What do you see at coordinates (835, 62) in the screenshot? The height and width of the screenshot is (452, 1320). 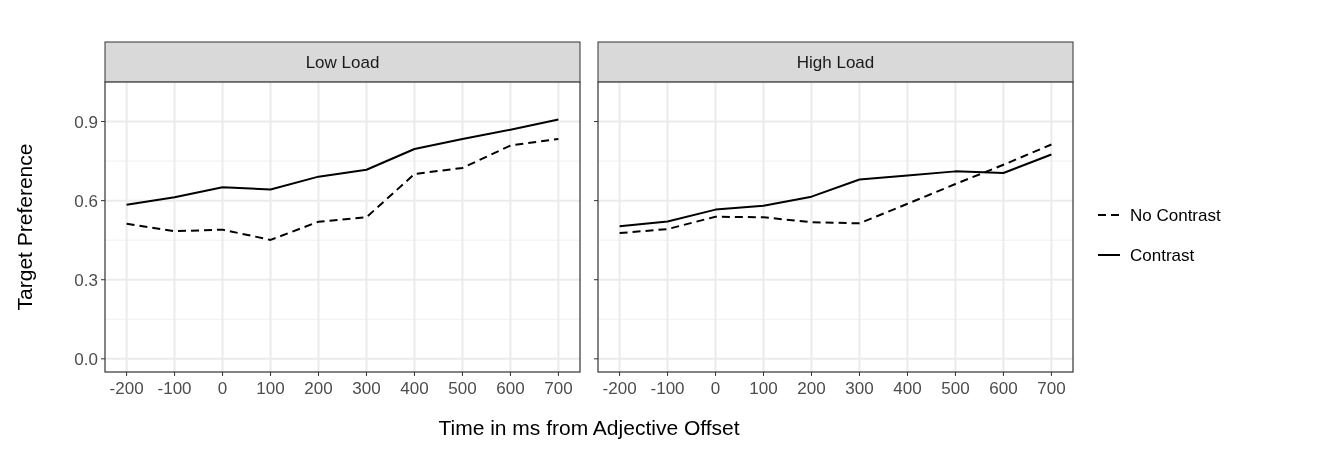 I see `chart-title: High Load` at bounding box center [835, 62].